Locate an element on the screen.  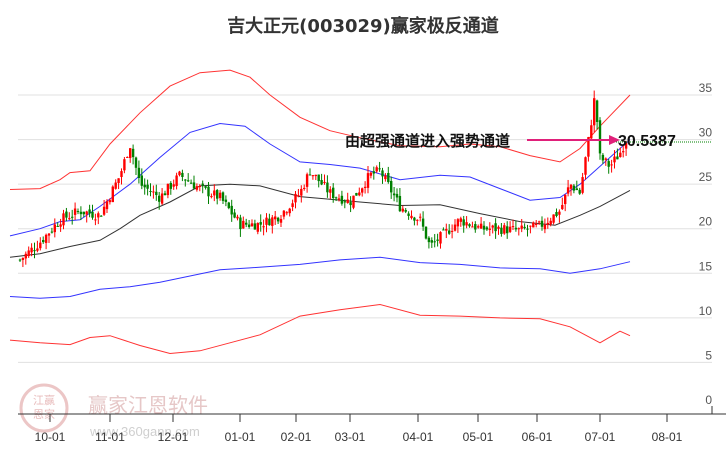
x-tick-label: 08-01 is located at coordinates (667, 437).